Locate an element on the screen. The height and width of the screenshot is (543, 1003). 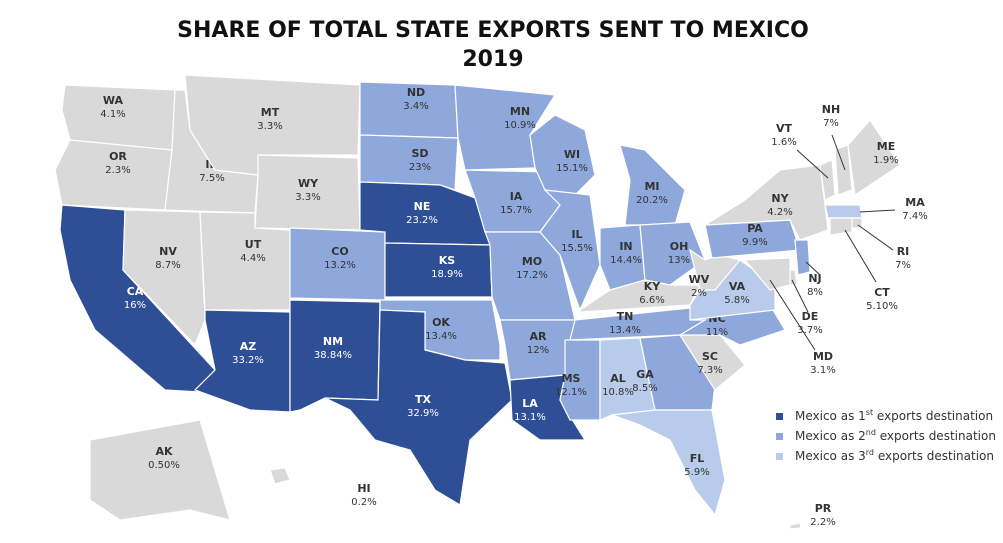
state-share: 13% is located at coordinates (679, 260).